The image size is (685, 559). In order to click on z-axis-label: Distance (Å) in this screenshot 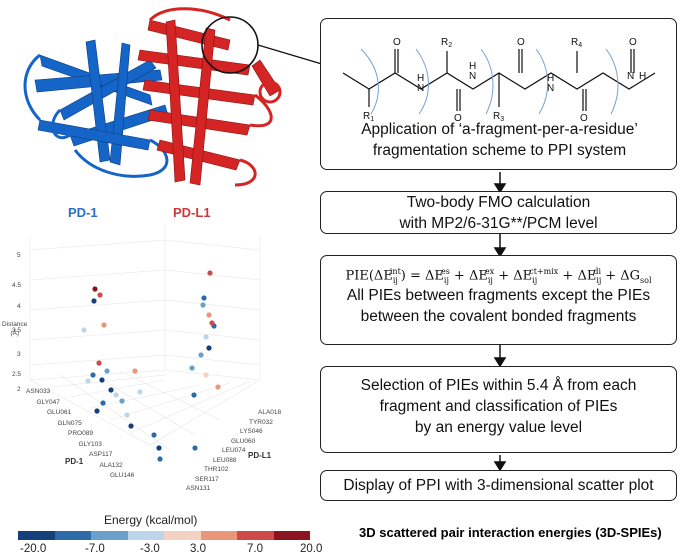, I will do `click(14, 329)`.